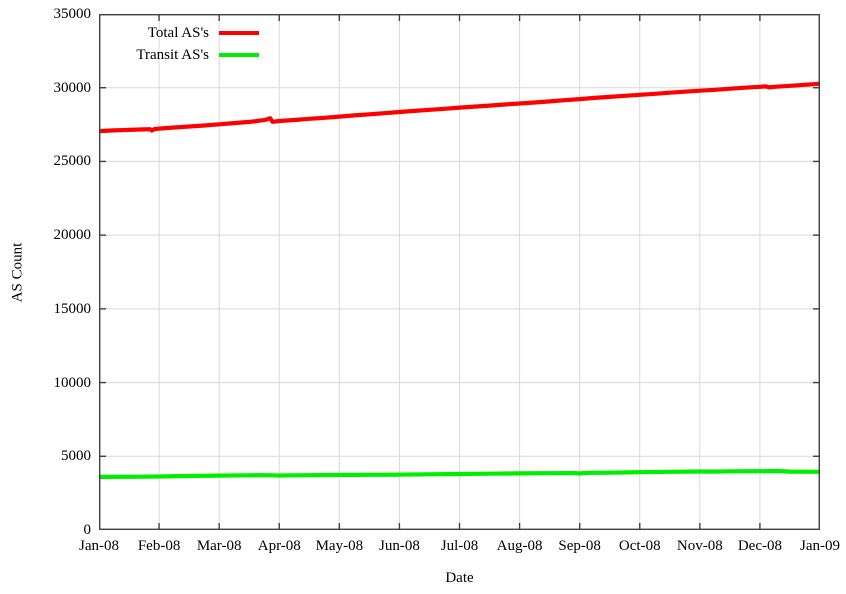 The height and width of the screenshot is (594, 846). I want to click on x-tick-label: Mar-08, so click(219, 546).